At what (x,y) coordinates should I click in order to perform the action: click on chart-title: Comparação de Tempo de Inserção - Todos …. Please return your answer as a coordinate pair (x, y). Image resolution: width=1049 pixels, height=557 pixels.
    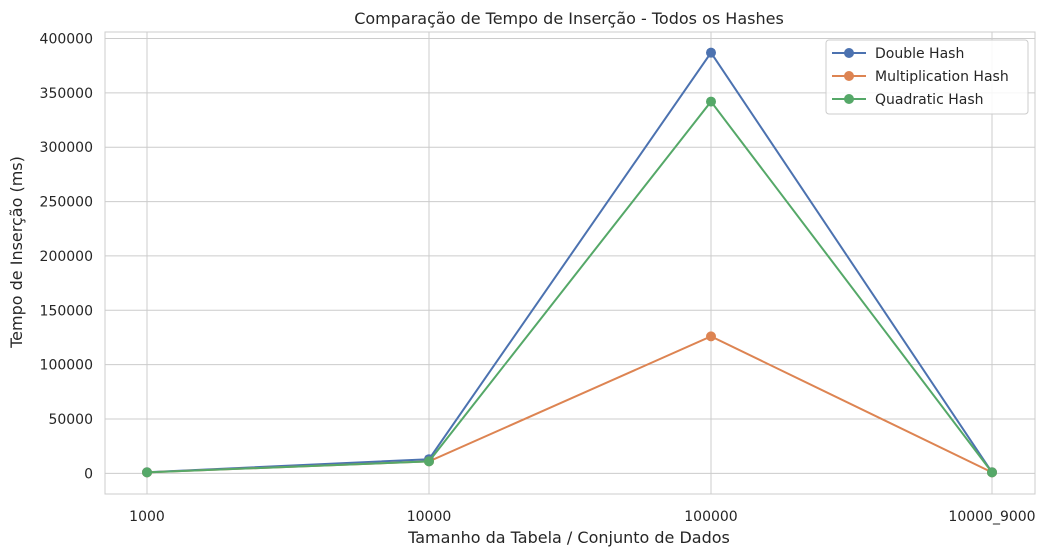
    Looking at the image, I should click on (569, 18).